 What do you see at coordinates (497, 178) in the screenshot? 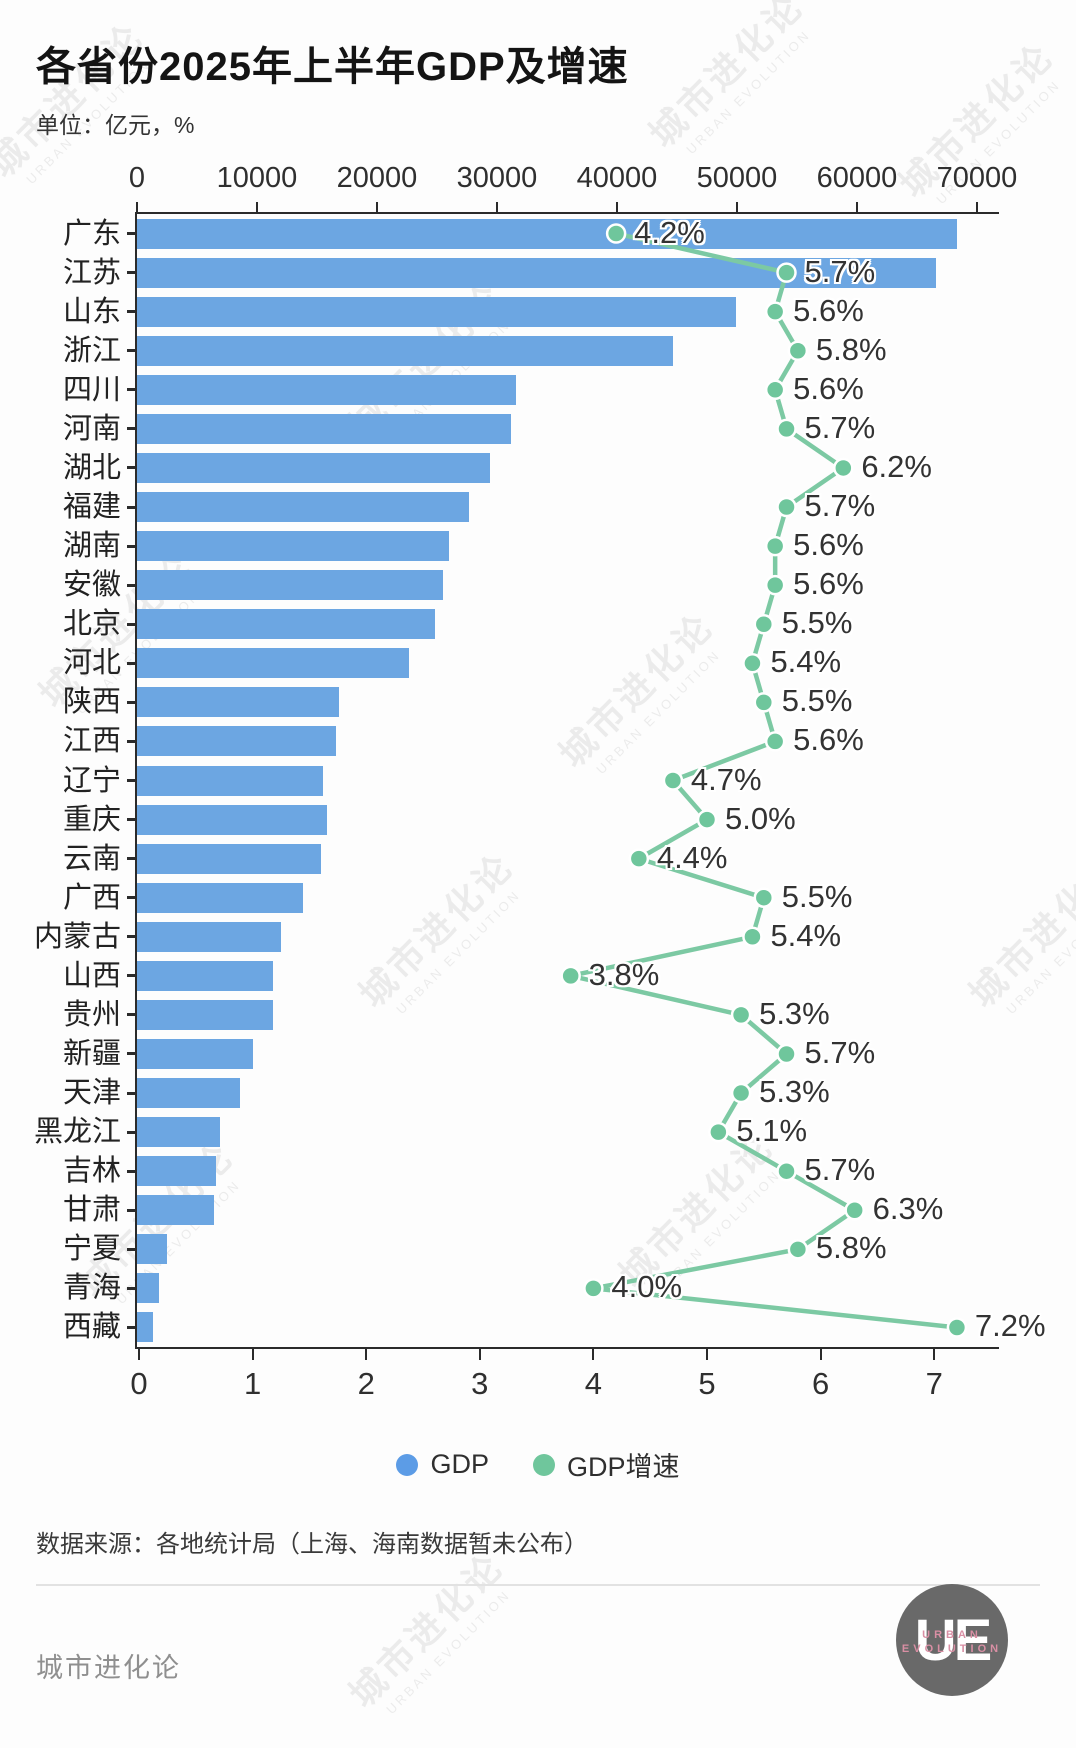
I see `gdp-axis-tick-label: 30000` at bounding box center [497, 178].